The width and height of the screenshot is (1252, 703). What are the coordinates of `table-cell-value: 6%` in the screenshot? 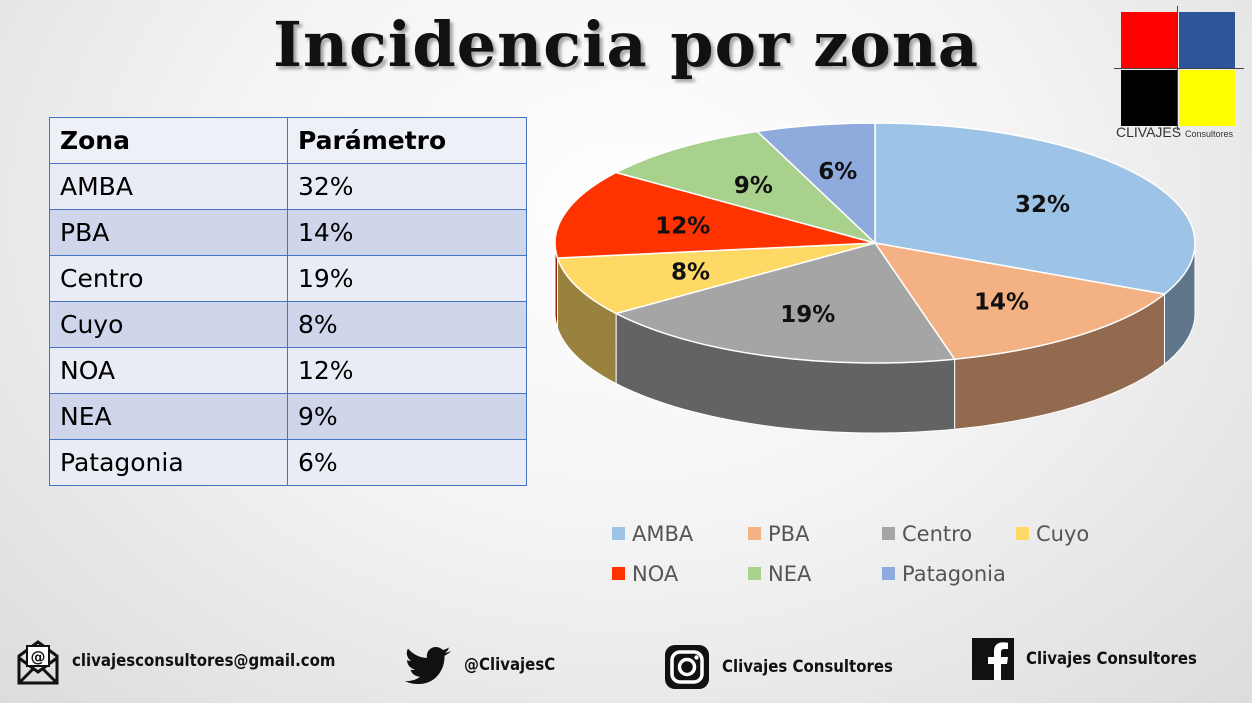 It's located at (407, 462).